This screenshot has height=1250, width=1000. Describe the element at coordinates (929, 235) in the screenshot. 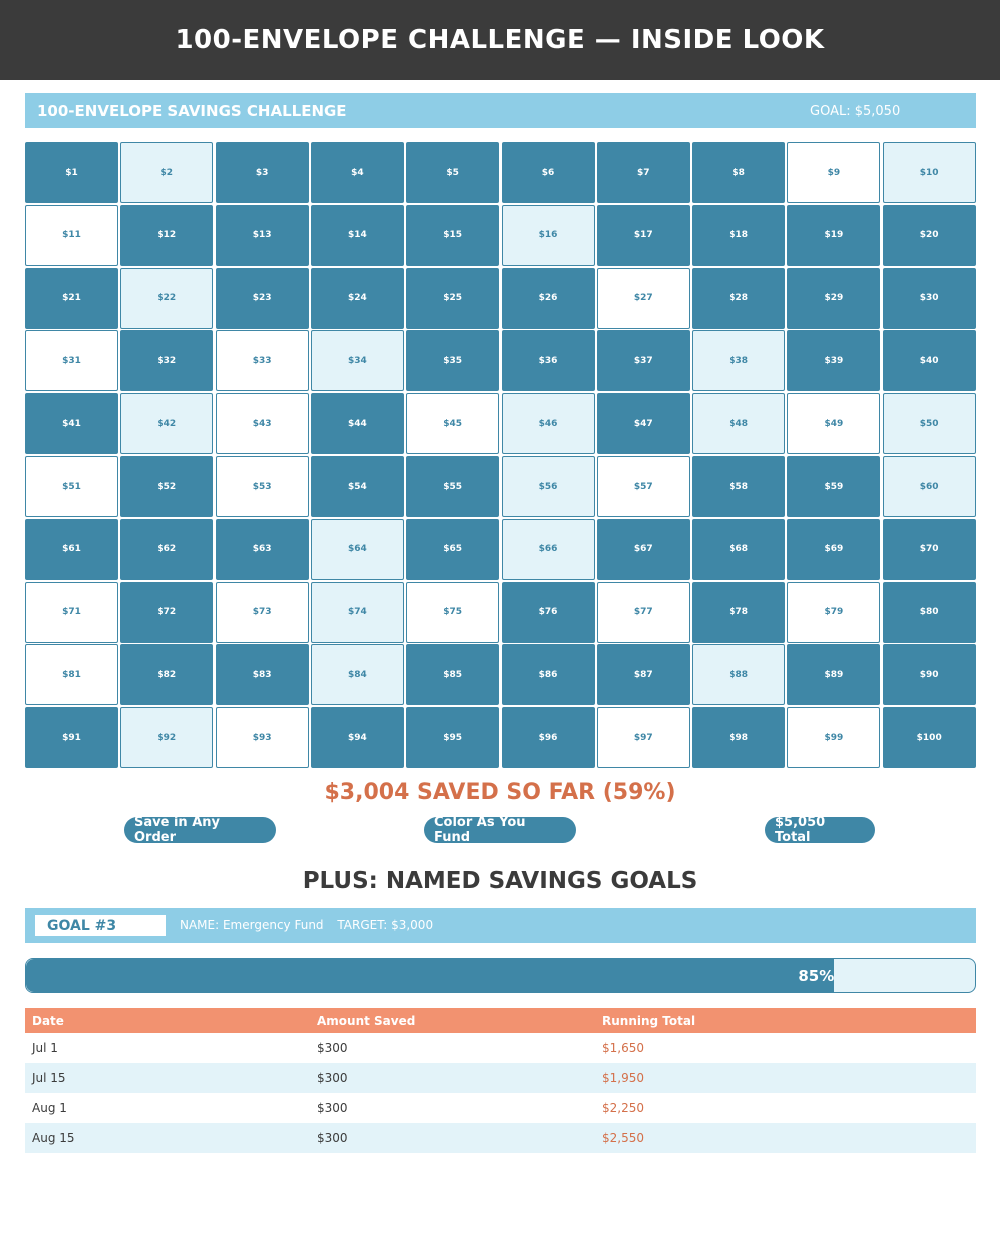

I see `envelope-cell: $20` at that location.